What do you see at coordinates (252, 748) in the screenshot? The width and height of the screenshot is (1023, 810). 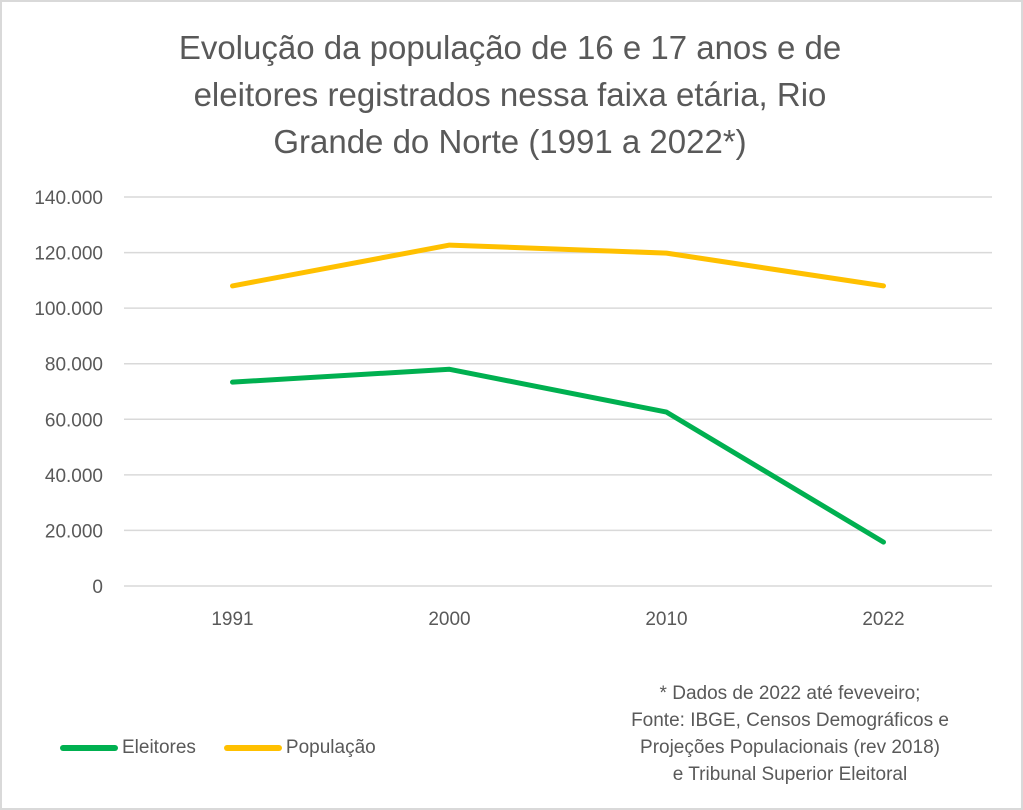 I see `legend-swatch-populacao` at bounding box center [252, 748].